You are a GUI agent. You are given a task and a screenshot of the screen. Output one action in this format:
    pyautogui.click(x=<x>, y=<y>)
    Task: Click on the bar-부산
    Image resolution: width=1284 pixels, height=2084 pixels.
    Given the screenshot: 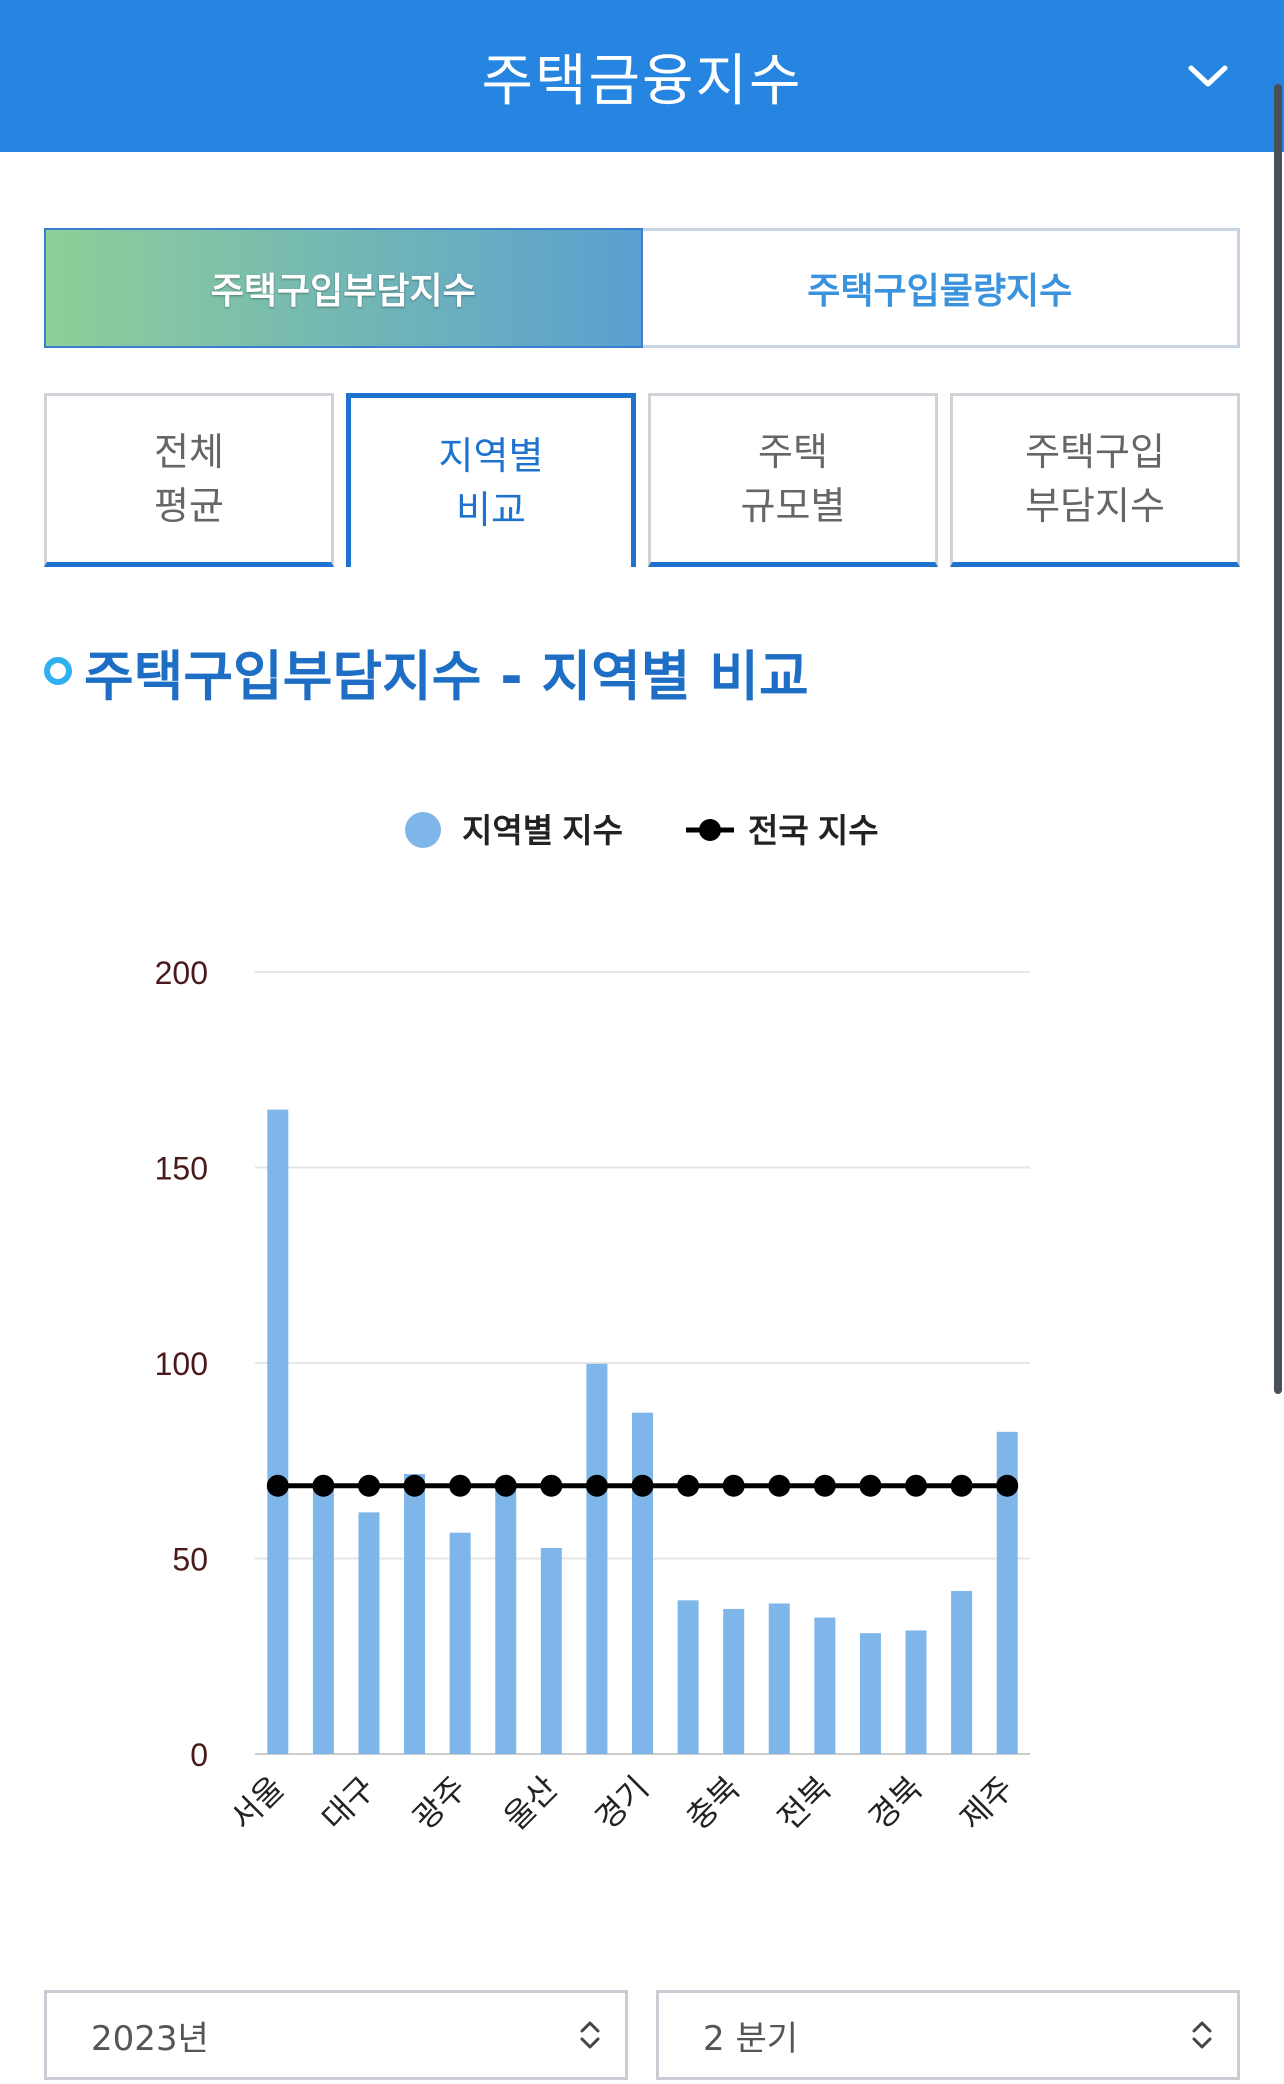 What is the action you would take?
    pyautogui.click(x=323, y=1621)
    